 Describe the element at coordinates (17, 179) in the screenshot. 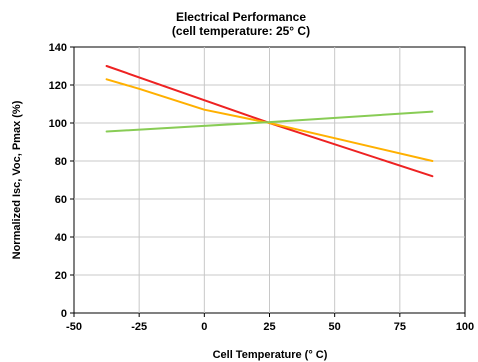

I see `y-axis-label: Normalized Isc, Voc, Pmax (%)` at that location.